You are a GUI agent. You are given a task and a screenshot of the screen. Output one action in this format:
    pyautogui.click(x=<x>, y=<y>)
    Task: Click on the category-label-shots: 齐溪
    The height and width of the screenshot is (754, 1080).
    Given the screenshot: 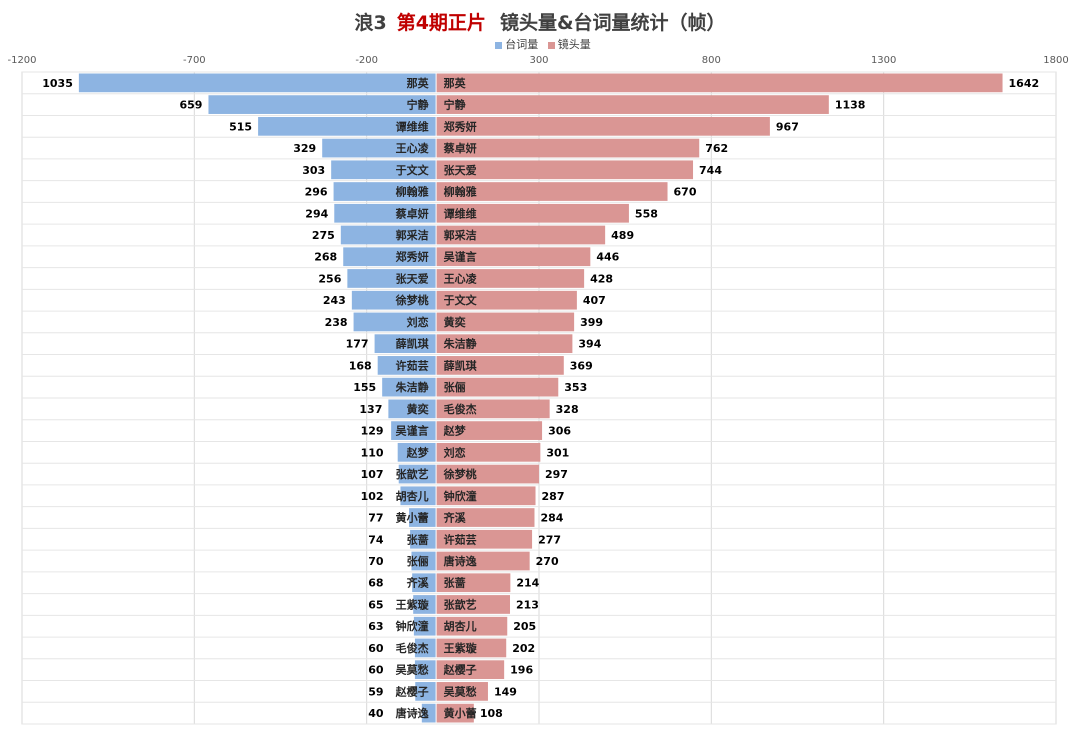 What is the action you would take?
    pyautogui.click(x=455, y=518)
    